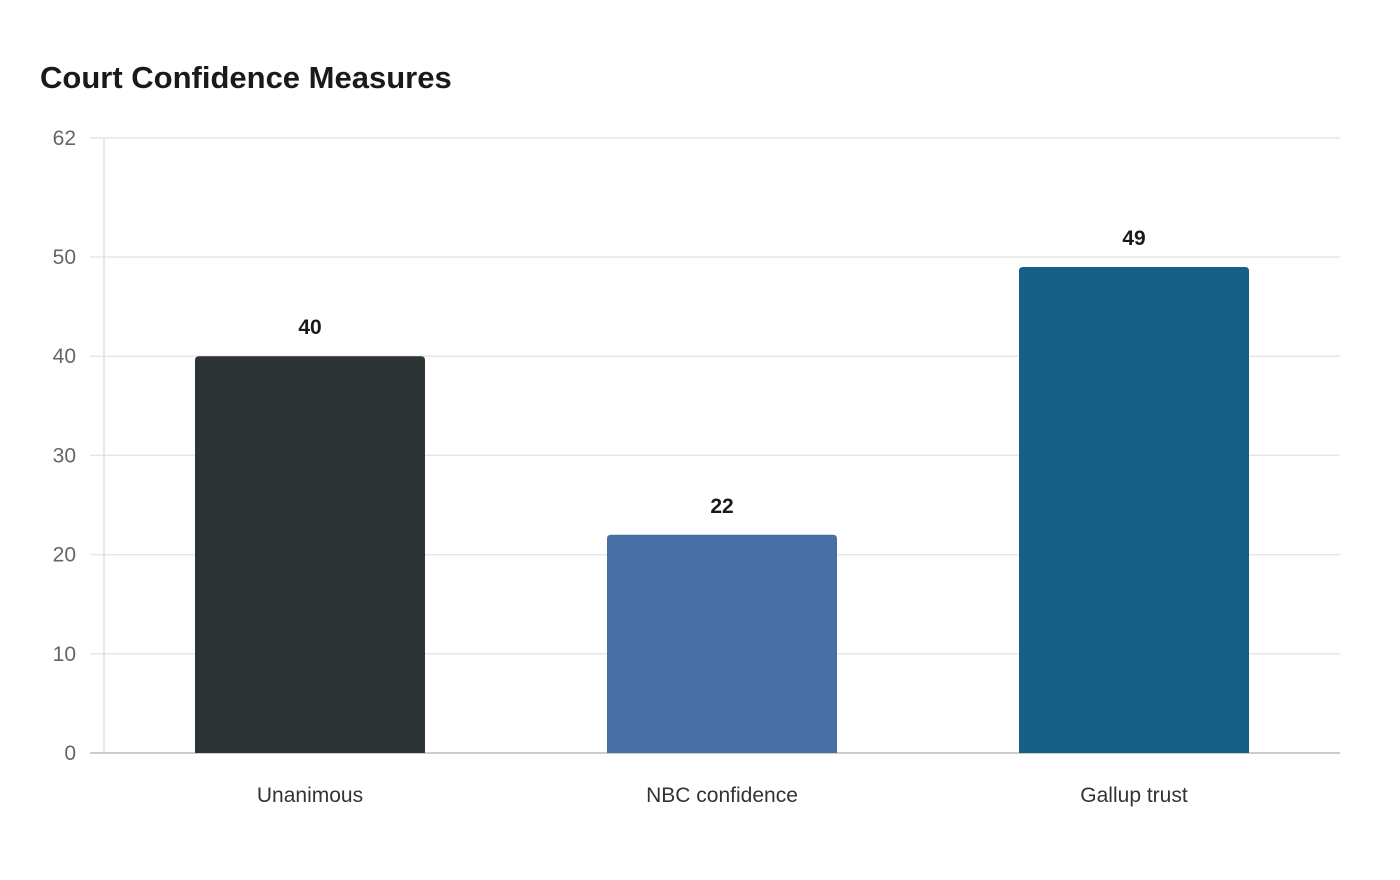 The height and width of the screenshot is (880, 1400). What do you see at coordinates (64, 257) in the screenshot?
I see `y-tick-label: 50` at bounding box center [64, 257].